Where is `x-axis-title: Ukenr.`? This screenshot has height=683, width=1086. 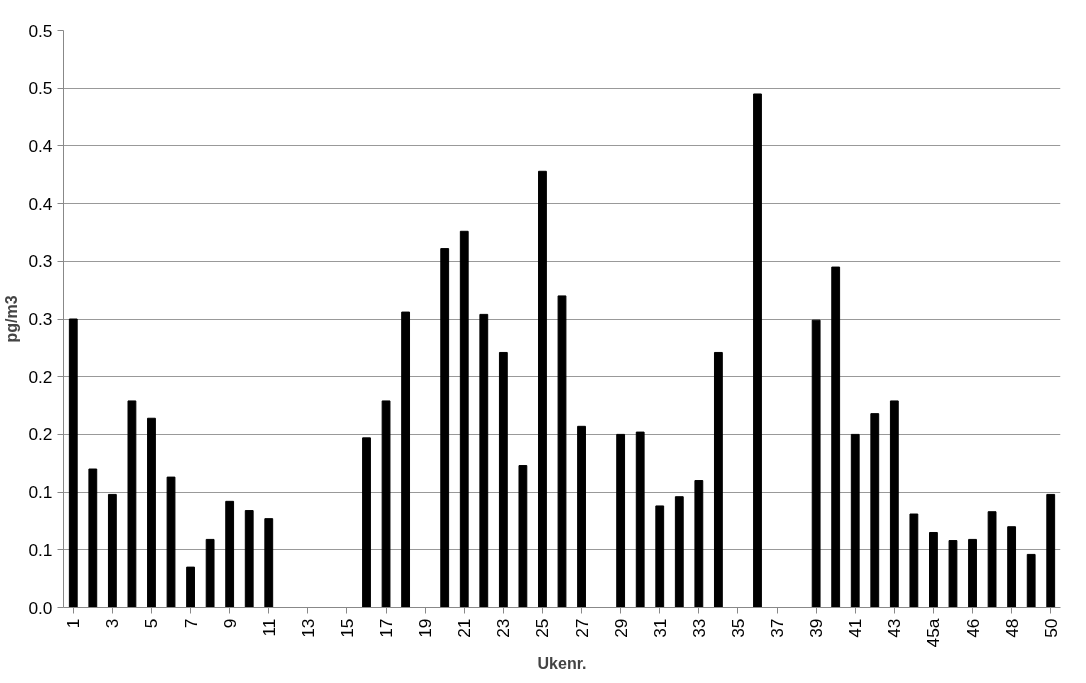 x-axis-title: Ukenr. is located at coordinates (562, 664).